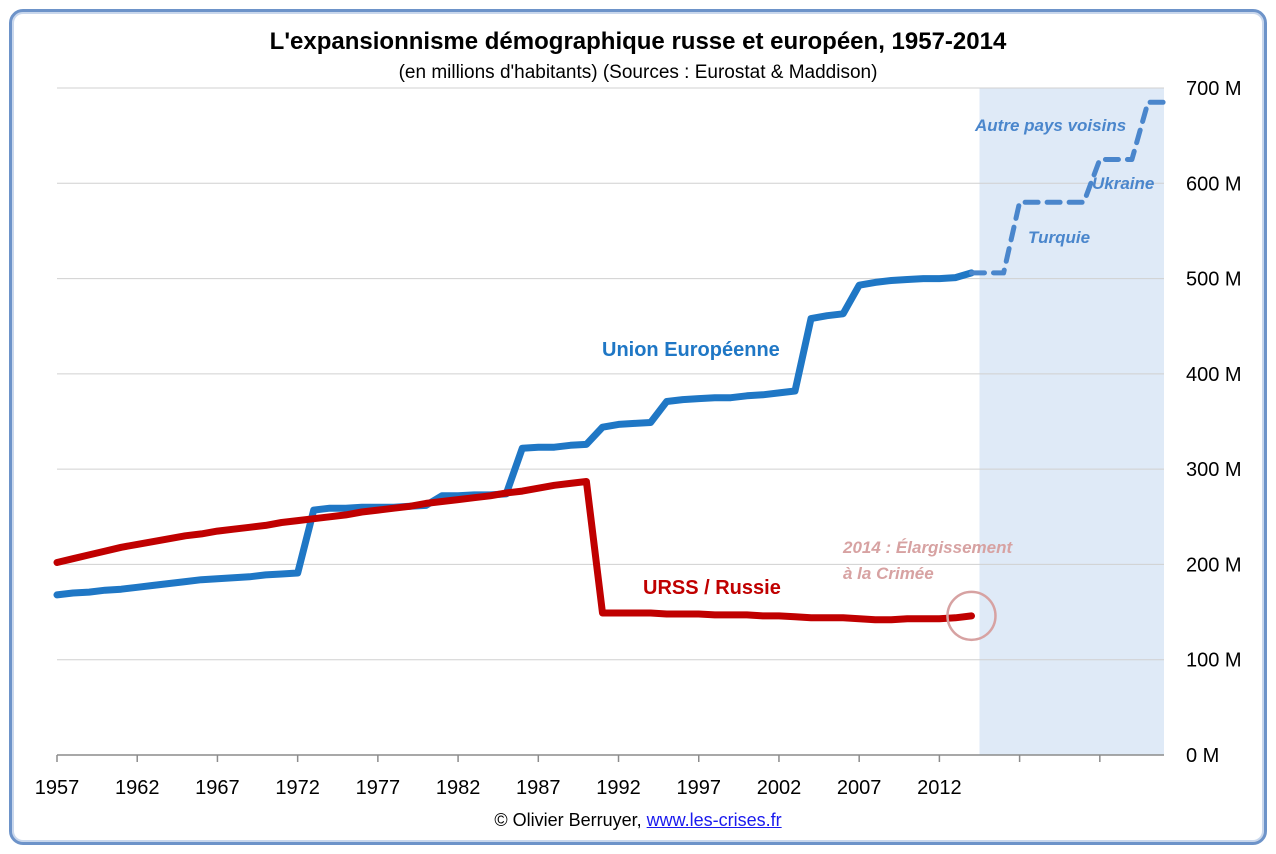  Describe the element at coordinates (297, 788) in the screenshot. I see `x-tick-label: 1972` at that location.